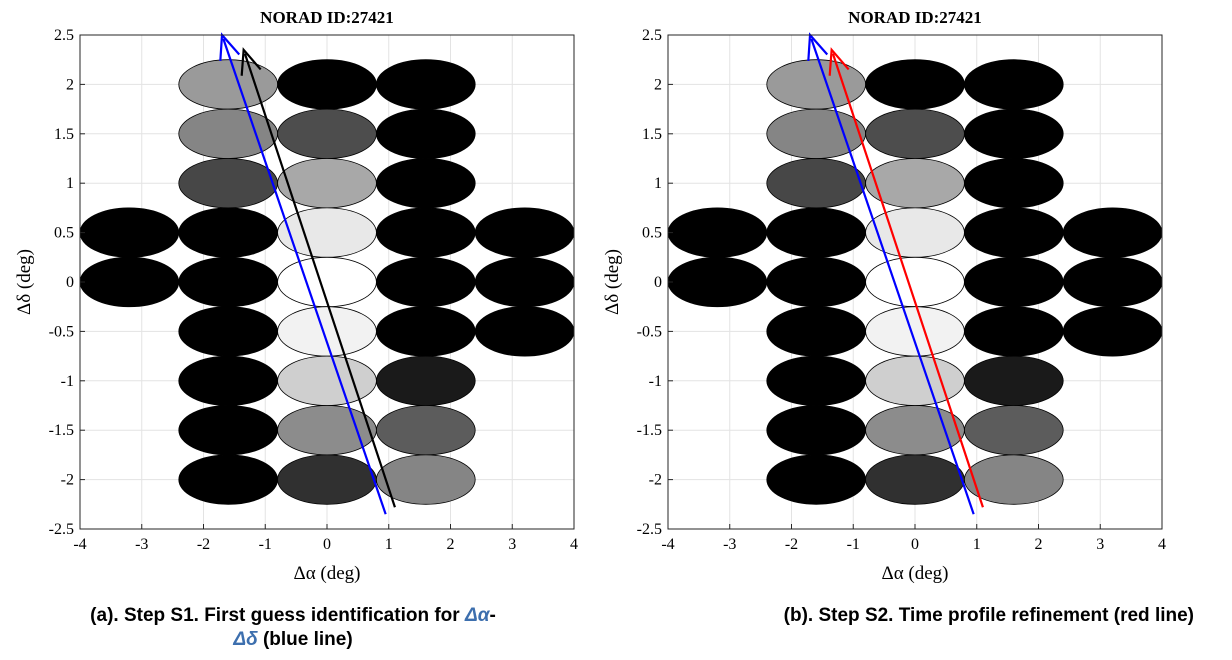  I want to click on x-tick-label: 3, so click(512, 544).